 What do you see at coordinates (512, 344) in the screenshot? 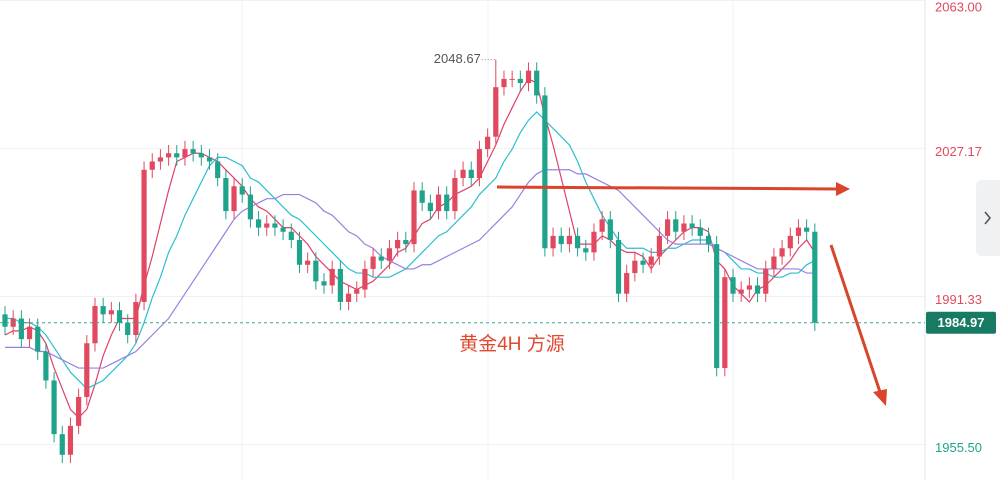
I see `annotation: 黄金4H 方源` at bounding box center [512, 344].